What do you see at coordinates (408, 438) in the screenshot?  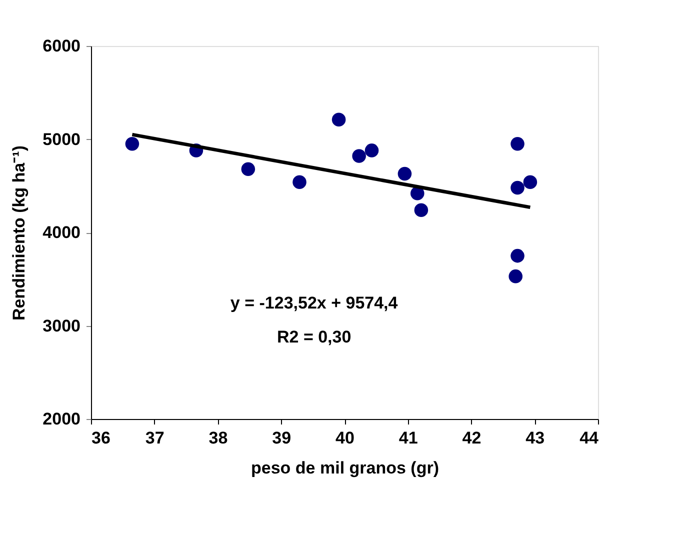 I see `x-tick-label: 41` at bounding box center [408, 438].